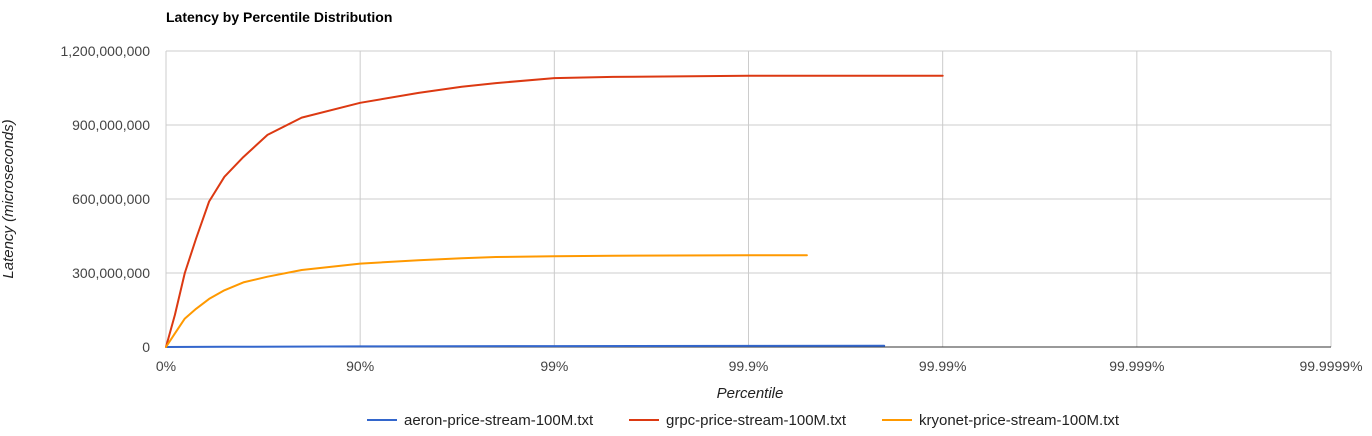  What do you see at coordinates (942, 366) in the screenshot?
I see `x-tick-label: 99.99%` at bounding box center [942, 366].